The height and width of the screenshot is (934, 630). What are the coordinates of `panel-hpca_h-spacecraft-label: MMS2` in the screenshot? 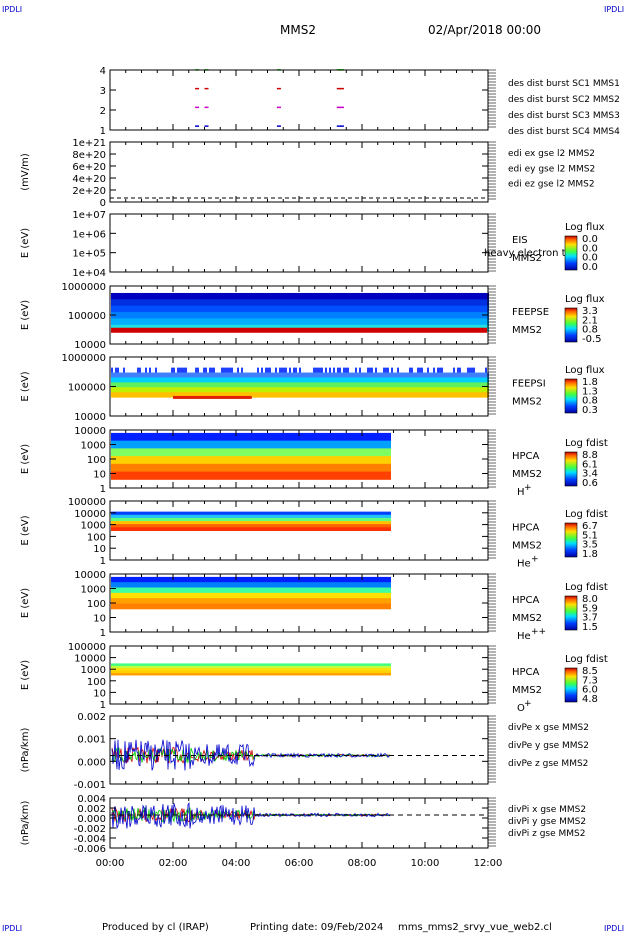 It's located at (527, 474).